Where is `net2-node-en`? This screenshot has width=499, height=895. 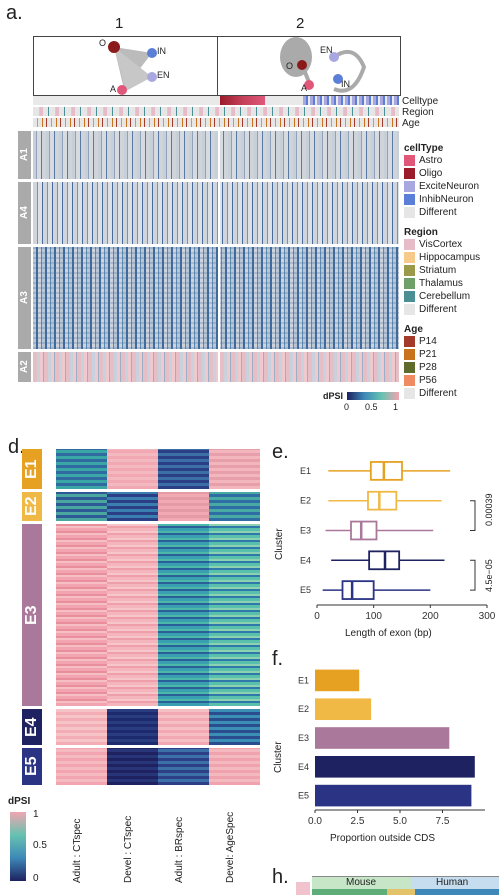 net2-node-en is located at coordinates (334, 57).